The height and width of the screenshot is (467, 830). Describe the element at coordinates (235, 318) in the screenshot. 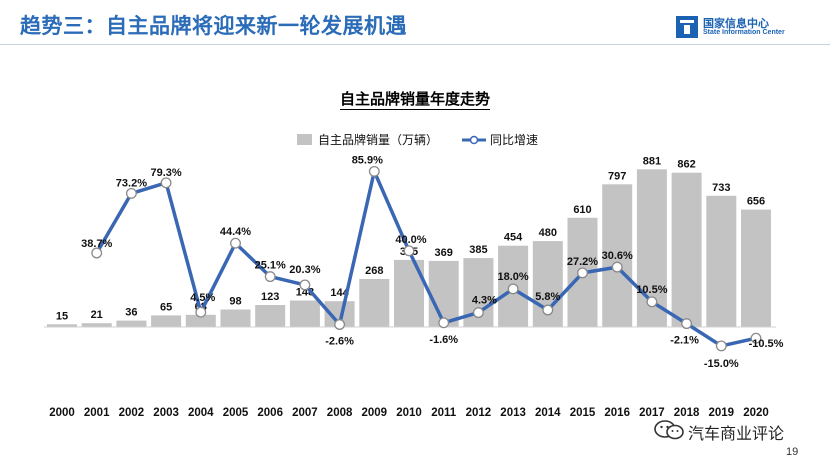

I see `bar-2005` at that location.